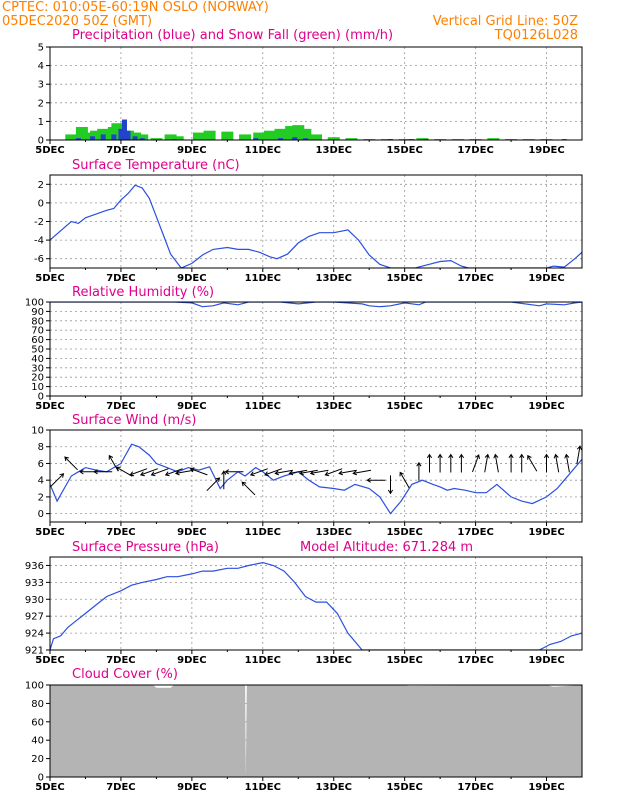 The height and width of the screenshot is (800, 618). I want to click on rh-xtick-label: 19DEC, so click(546, 406).